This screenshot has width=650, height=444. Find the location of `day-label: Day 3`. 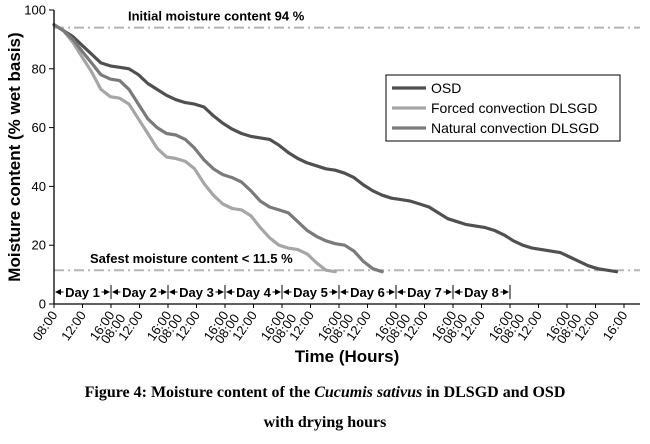

day-label: Day 3 is located at coordinates (196, 292).